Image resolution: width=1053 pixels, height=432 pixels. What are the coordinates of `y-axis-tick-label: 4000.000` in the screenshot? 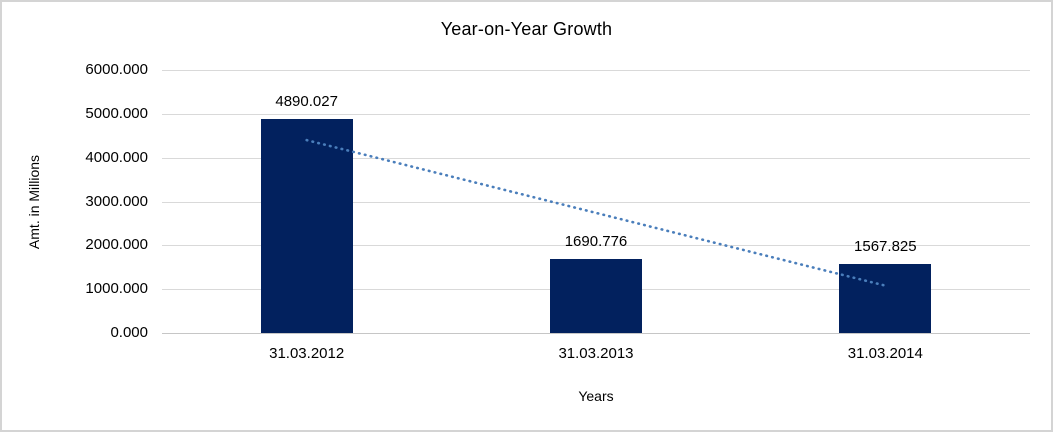 It's located at (116, 157).